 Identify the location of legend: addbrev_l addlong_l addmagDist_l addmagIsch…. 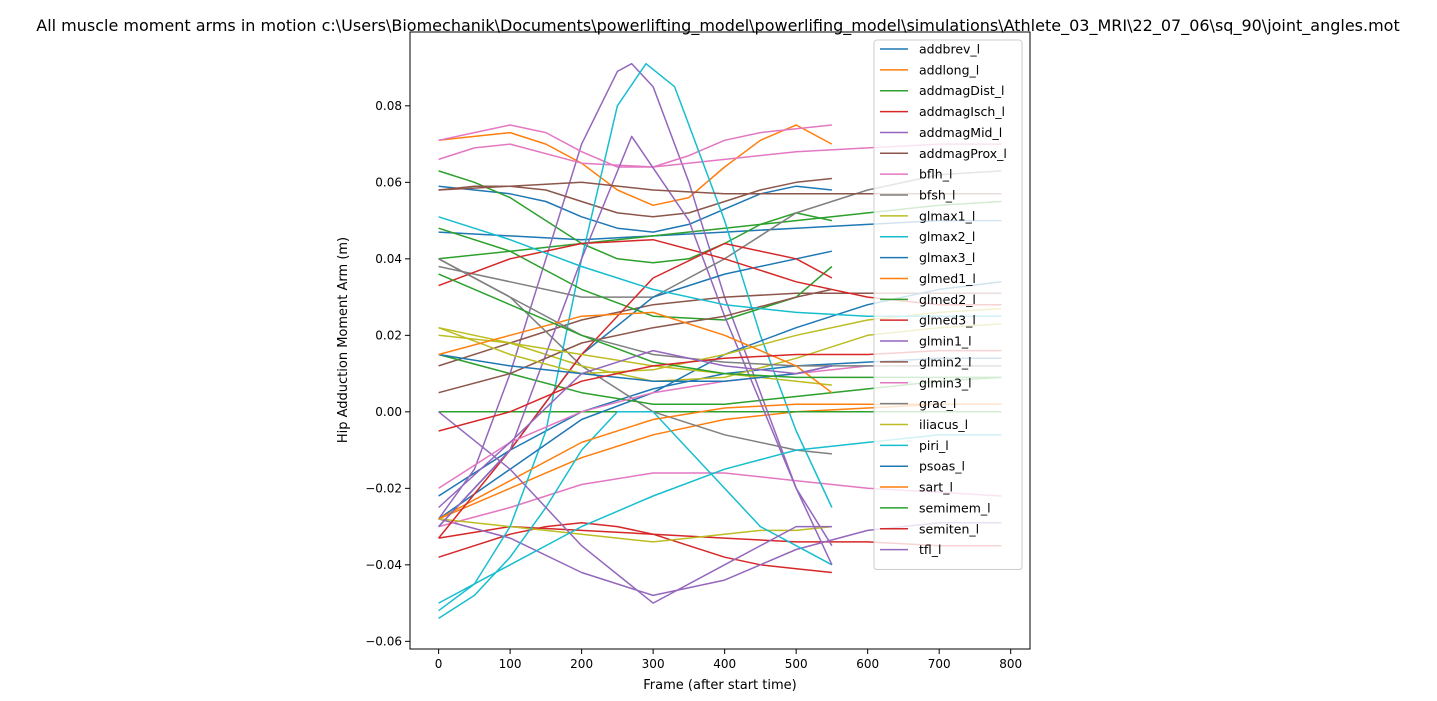
(948, 304).